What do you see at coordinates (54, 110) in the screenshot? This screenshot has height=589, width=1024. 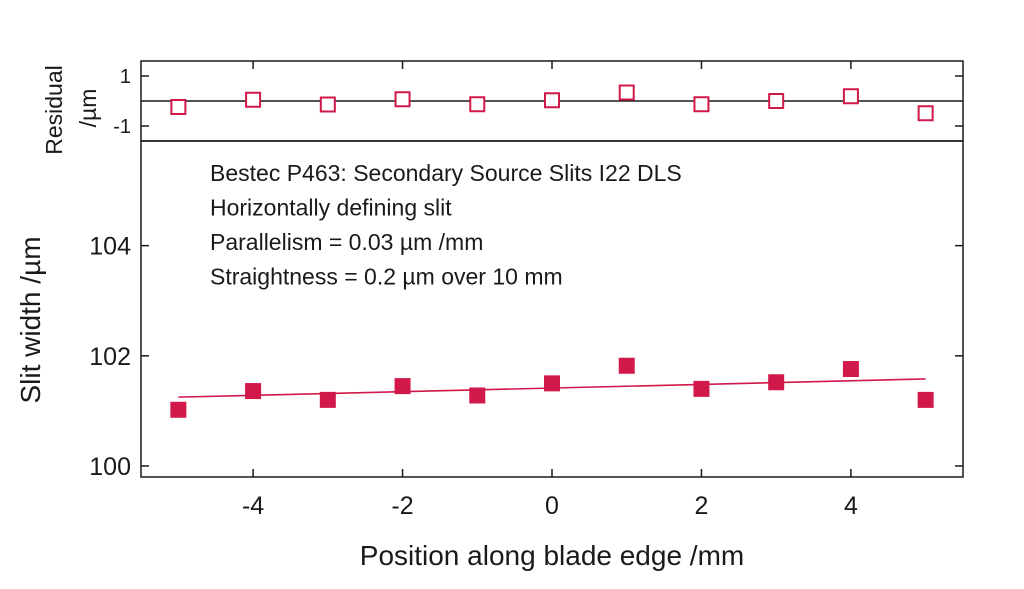 I see `residual-y-label: Residual` at bounding box center [54, 110].